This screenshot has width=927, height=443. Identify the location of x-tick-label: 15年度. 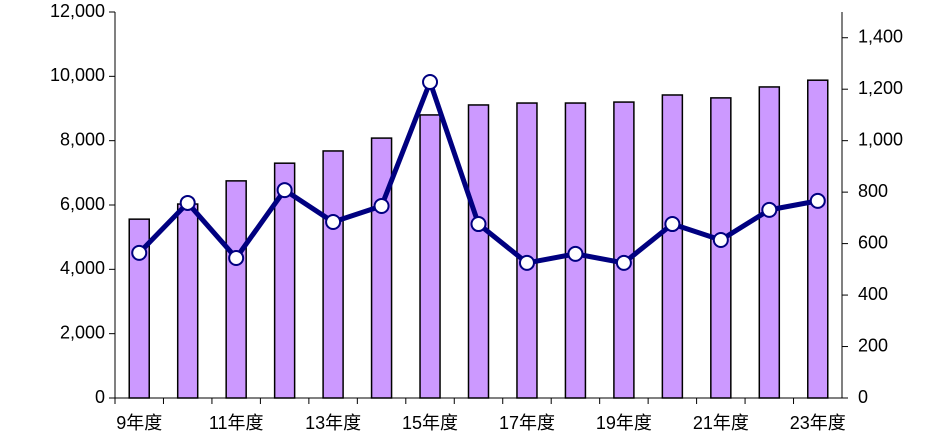
(430, 423).